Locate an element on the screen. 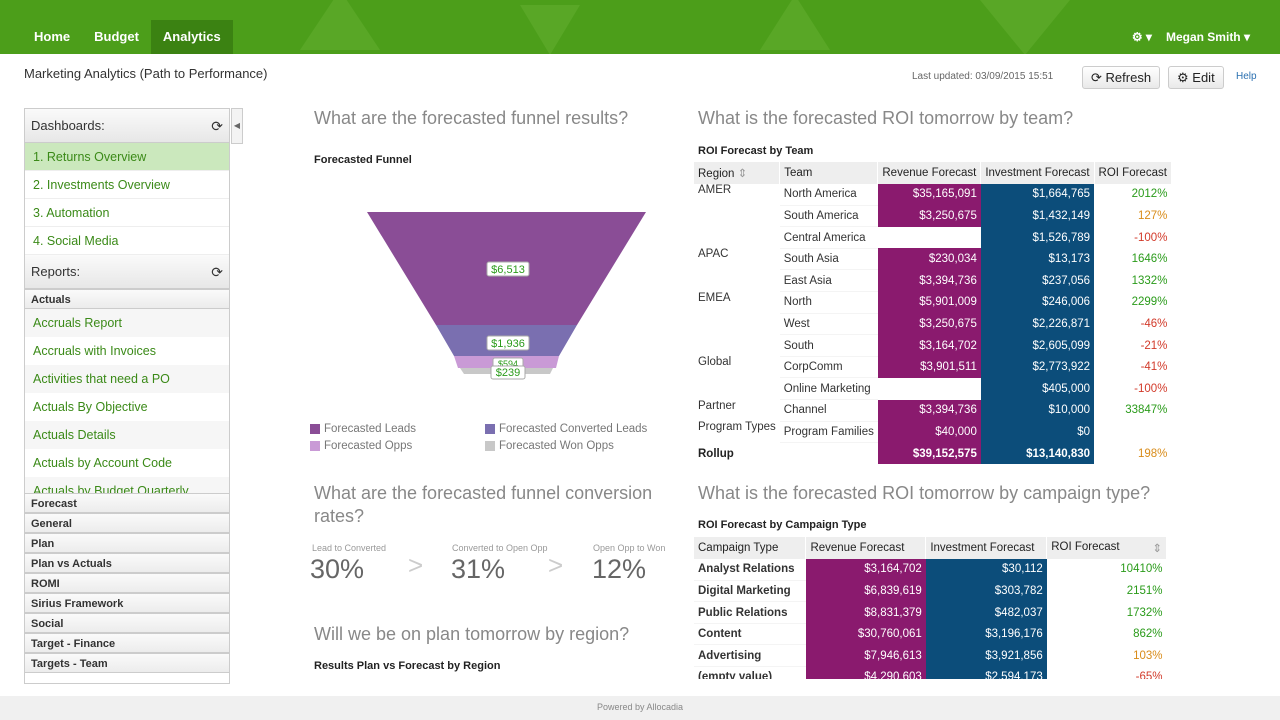  investment-cell: $1,526,789 is located at coordinates (1037, 237).